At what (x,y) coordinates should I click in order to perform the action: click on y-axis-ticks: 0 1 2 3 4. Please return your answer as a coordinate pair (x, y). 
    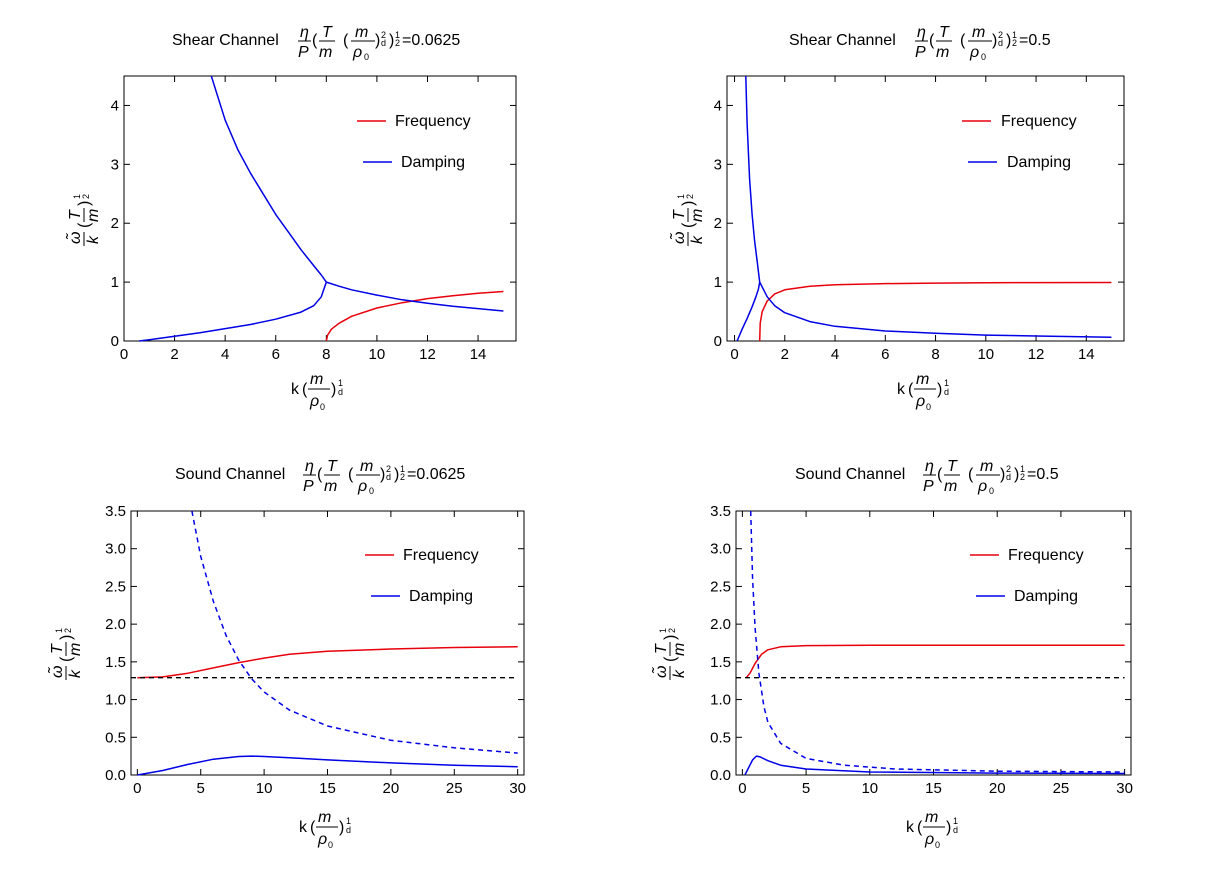
    Looking at the image, I should click on (313, 223).